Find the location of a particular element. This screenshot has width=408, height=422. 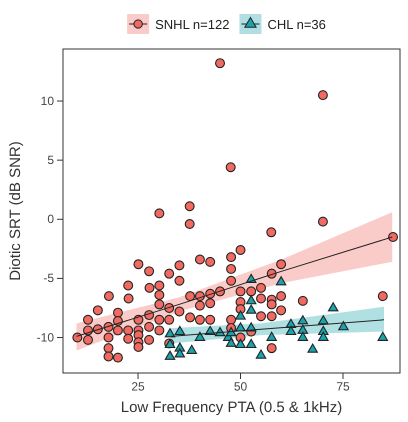

legend-label: SNHL n=122 is located at coordinates (192, 24).